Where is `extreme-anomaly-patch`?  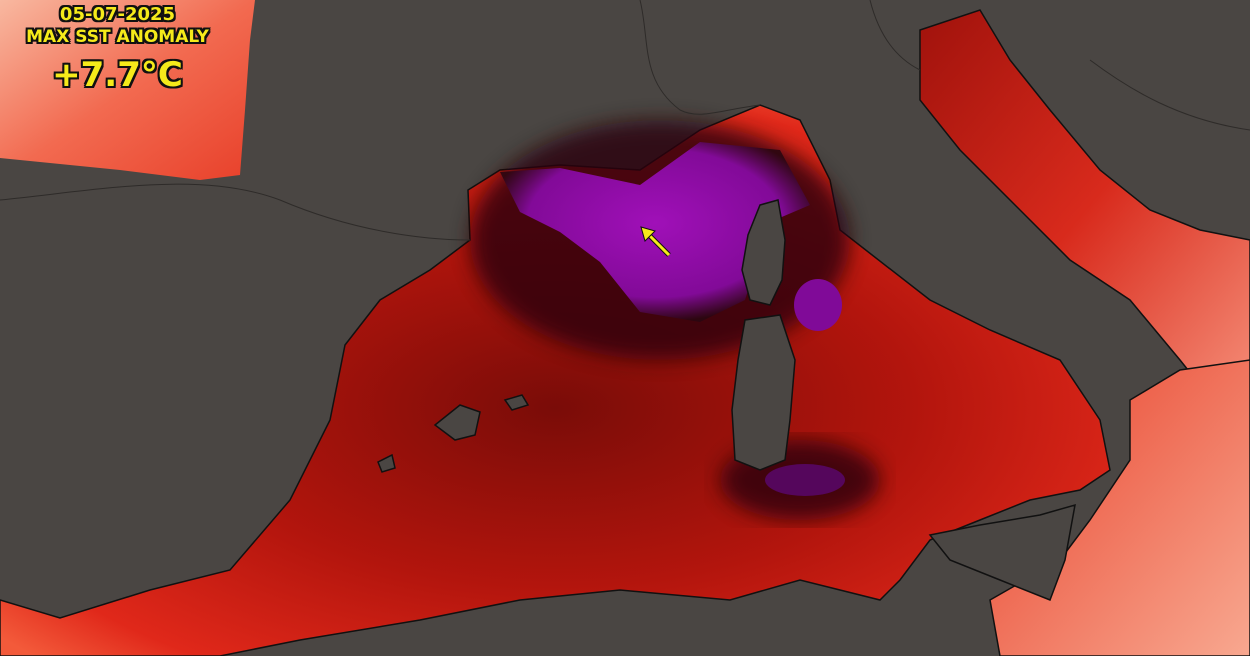
extreme-anomaly-patch is located at coordinates (818, 305).